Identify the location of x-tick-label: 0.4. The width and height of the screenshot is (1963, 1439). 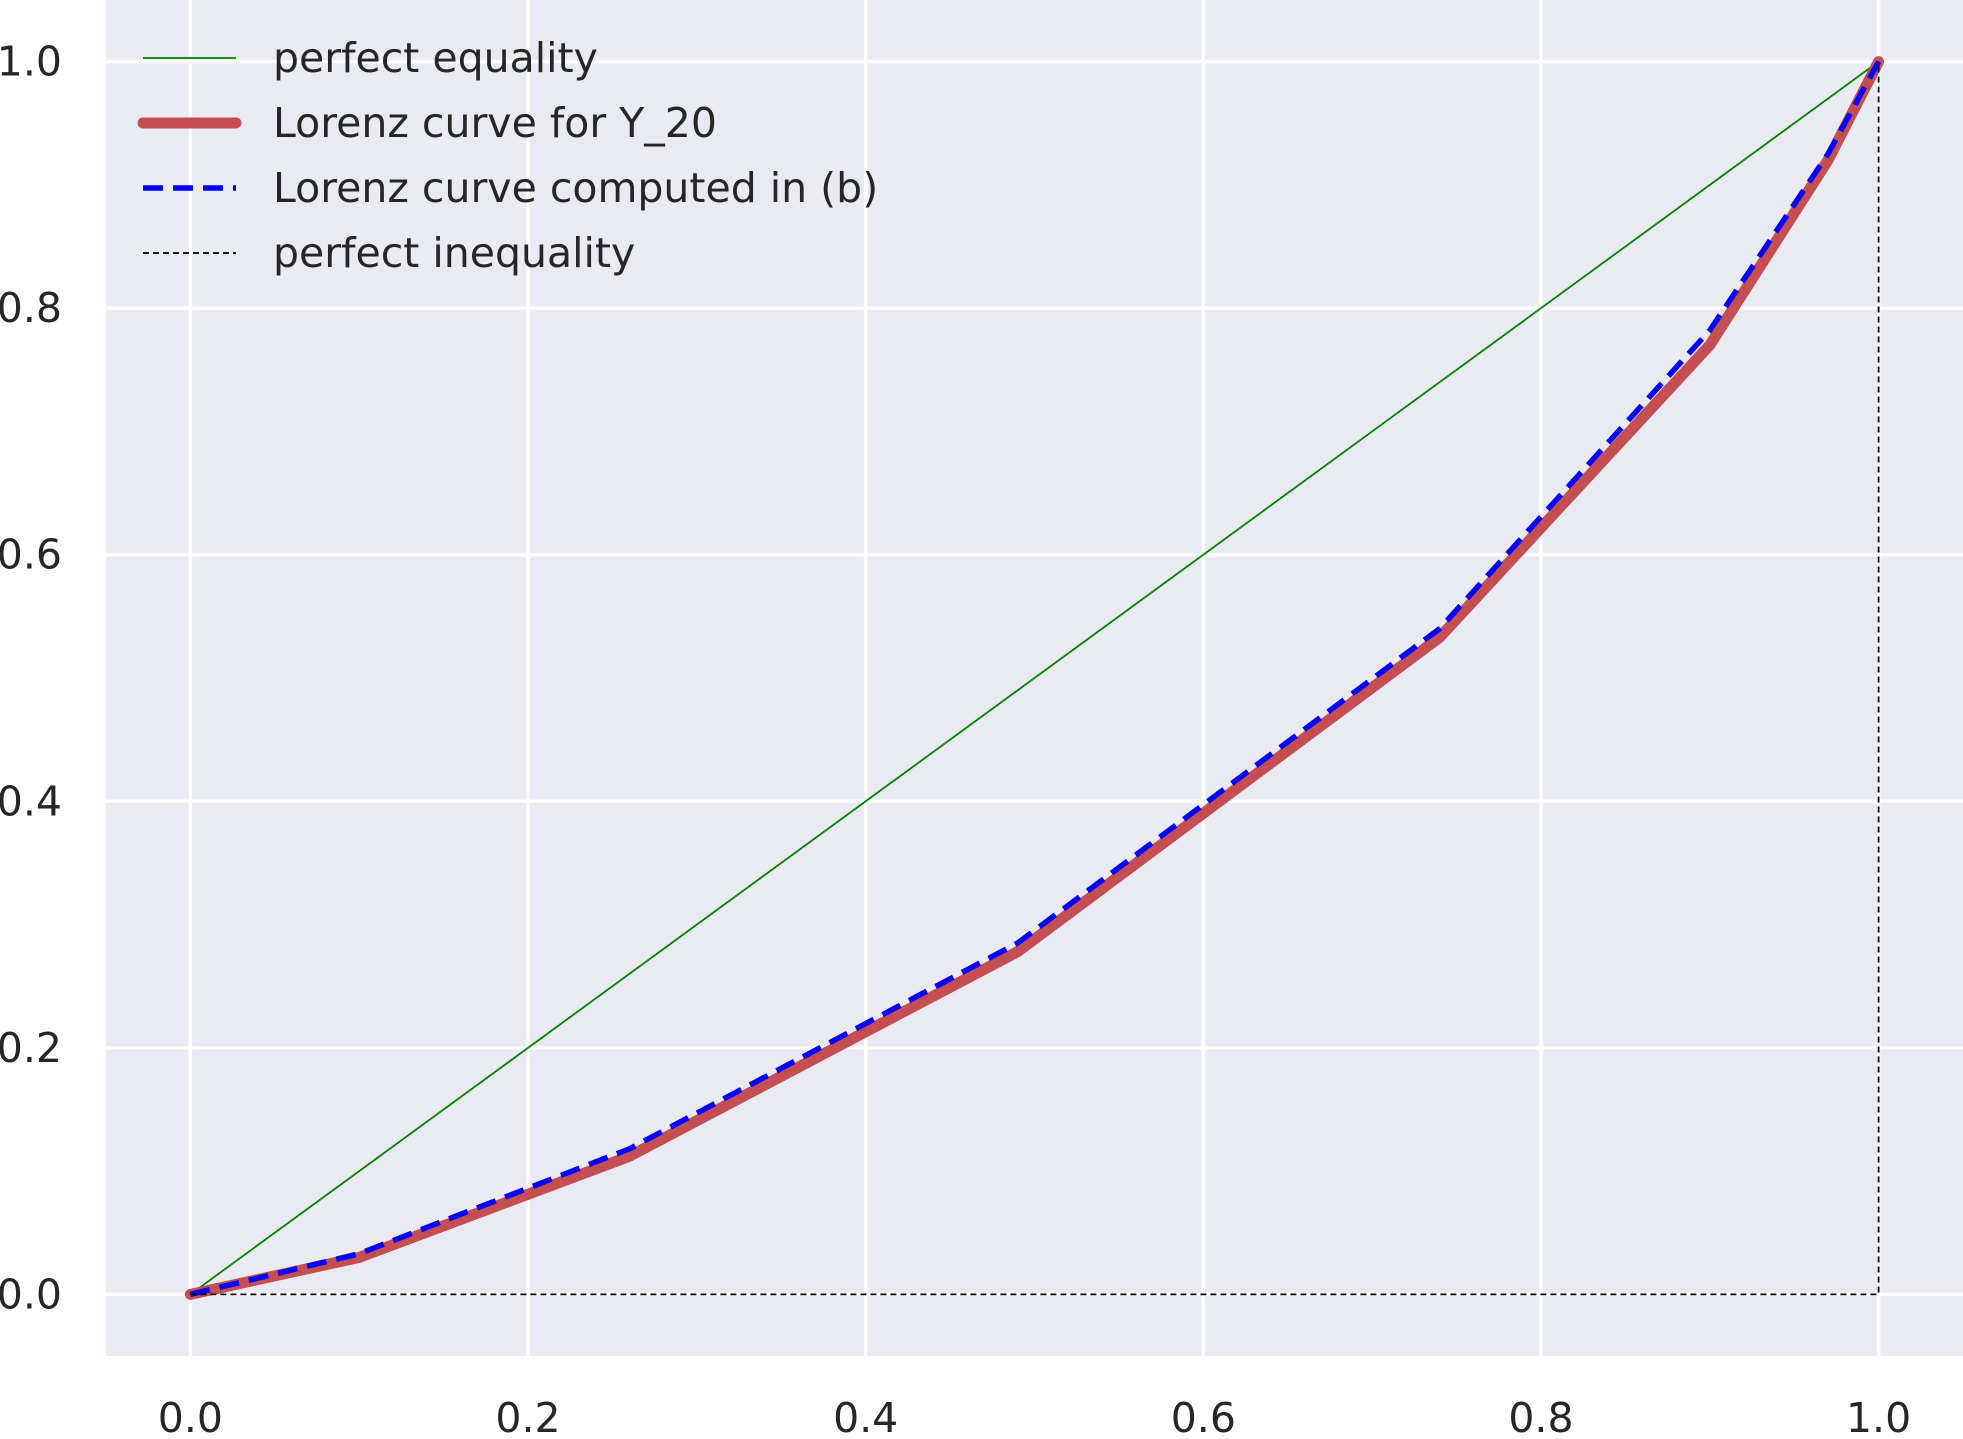
(865, 1416).